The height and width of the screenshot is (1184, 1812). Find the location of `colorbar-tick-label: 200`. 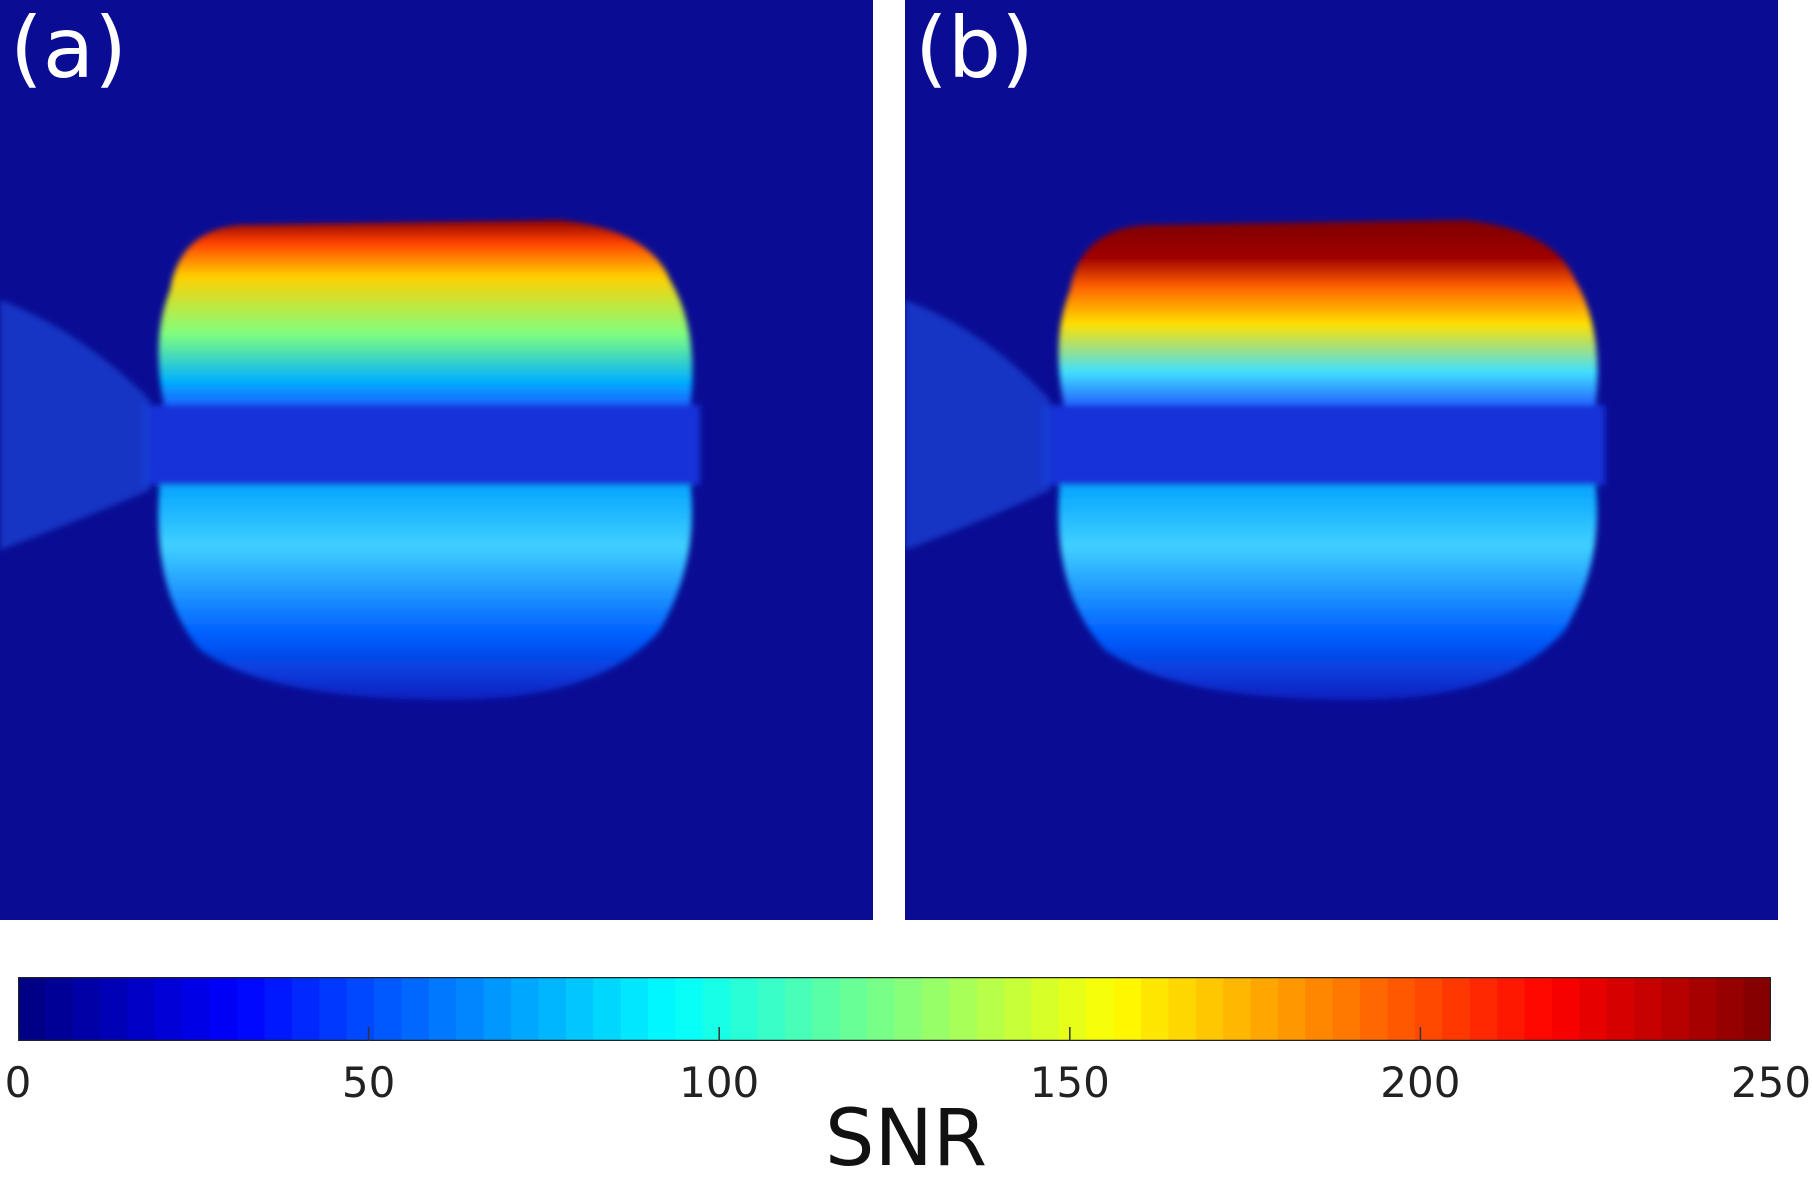

colorbar-tick-label: 200 is located at coordinates (1420, 1082).